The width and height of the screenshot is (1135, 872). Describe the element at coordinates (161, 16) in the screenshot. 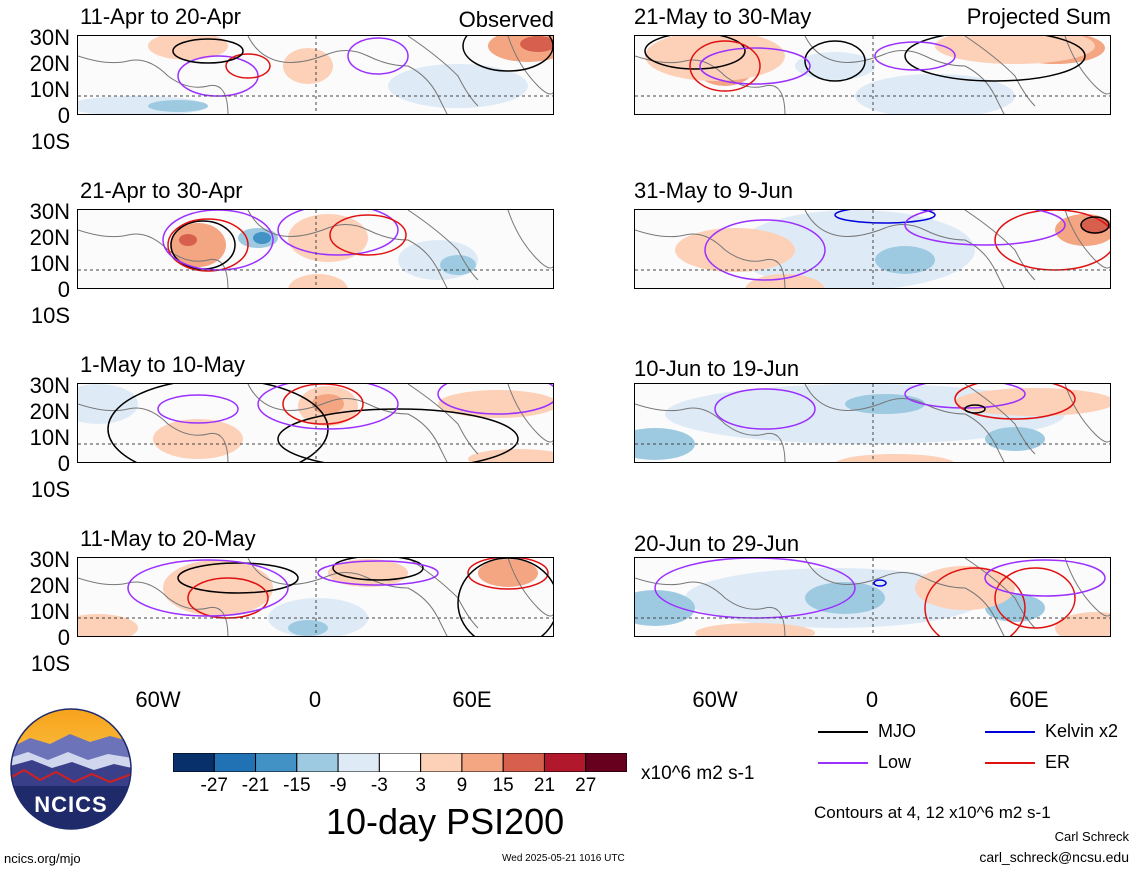

I see `panel-title-left-1: 11-Apr to 20-Apr` at that location.